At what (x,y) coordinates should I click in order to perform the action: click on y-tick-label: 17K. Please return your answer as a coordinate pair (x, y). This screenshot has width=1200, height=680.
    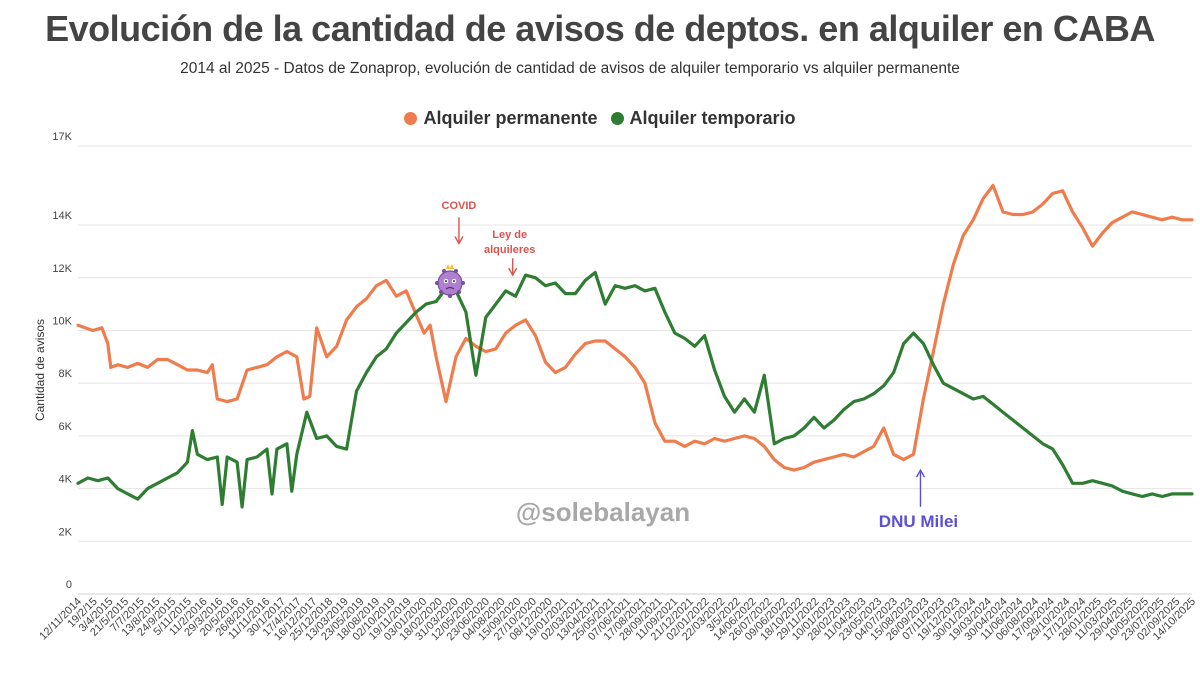
    Looking at the image, I should click on (62, 137).